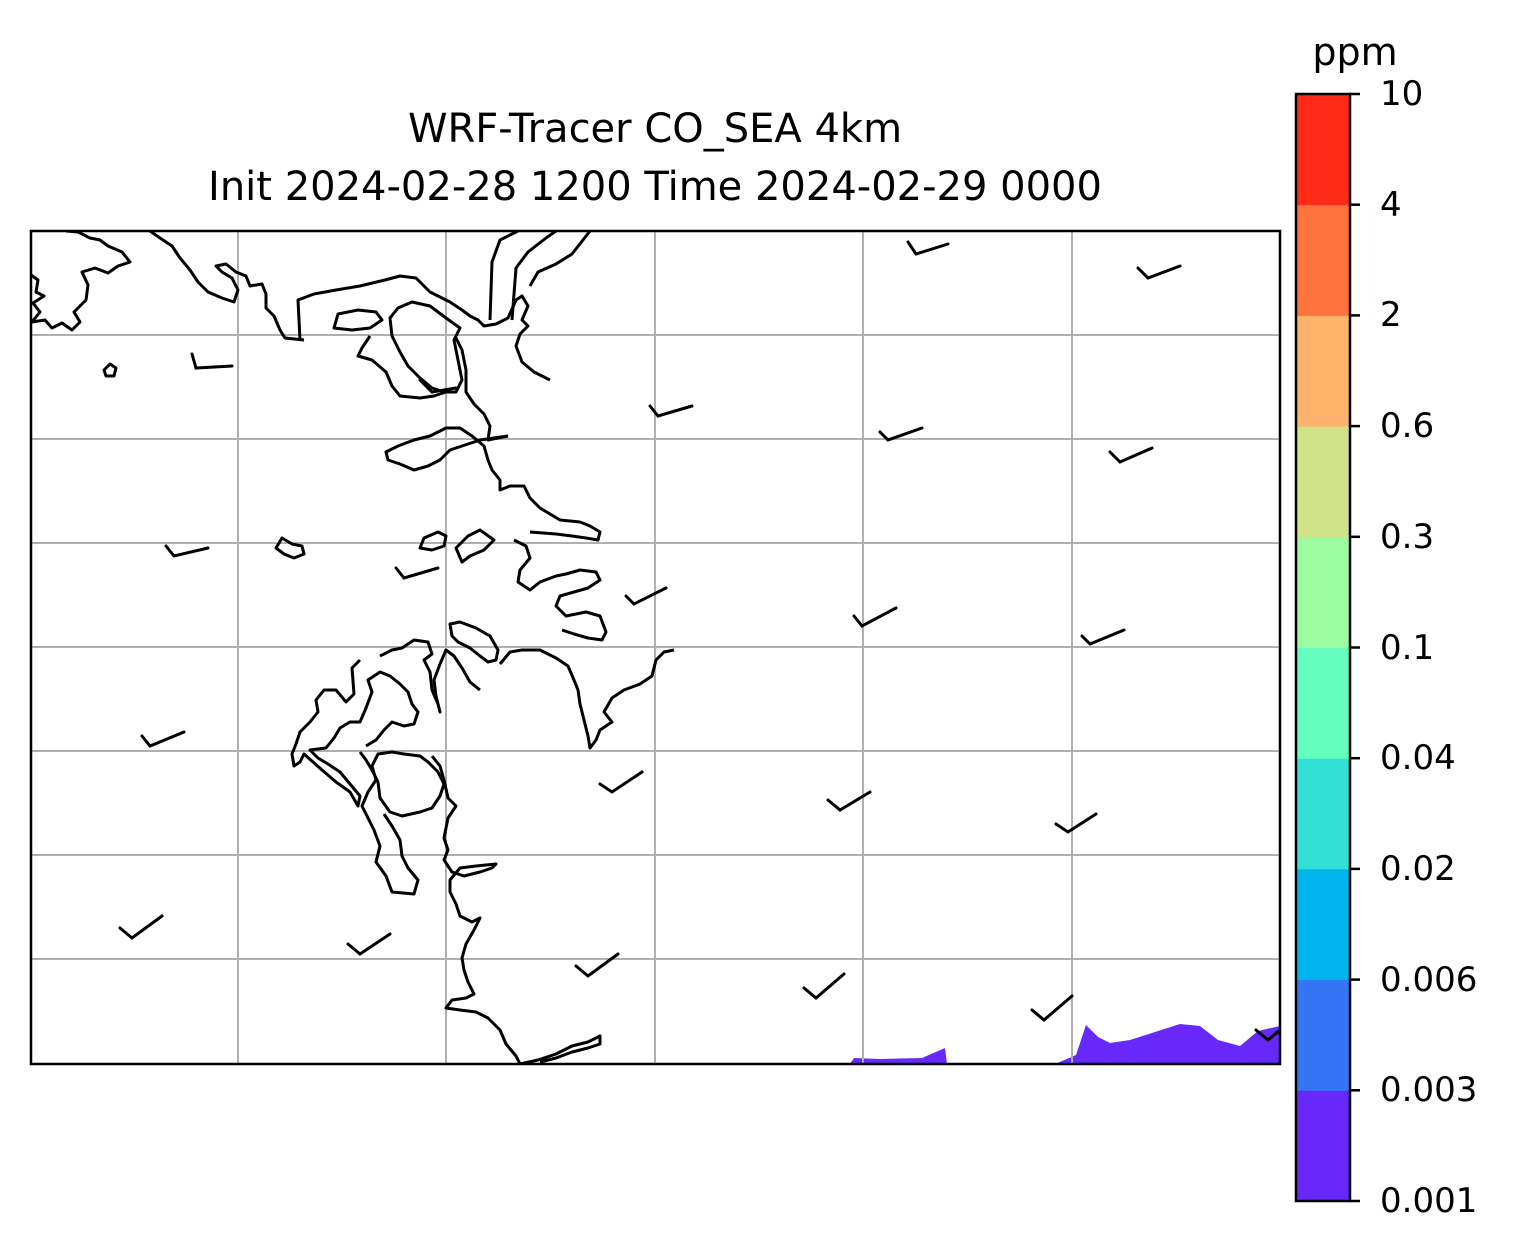  I want to click on coastline-inlet, so click(540, 276).